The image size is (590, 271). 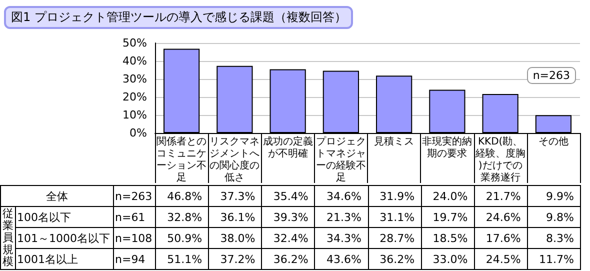 I want to click on text: 19.7%, so click(x=450, y=217).